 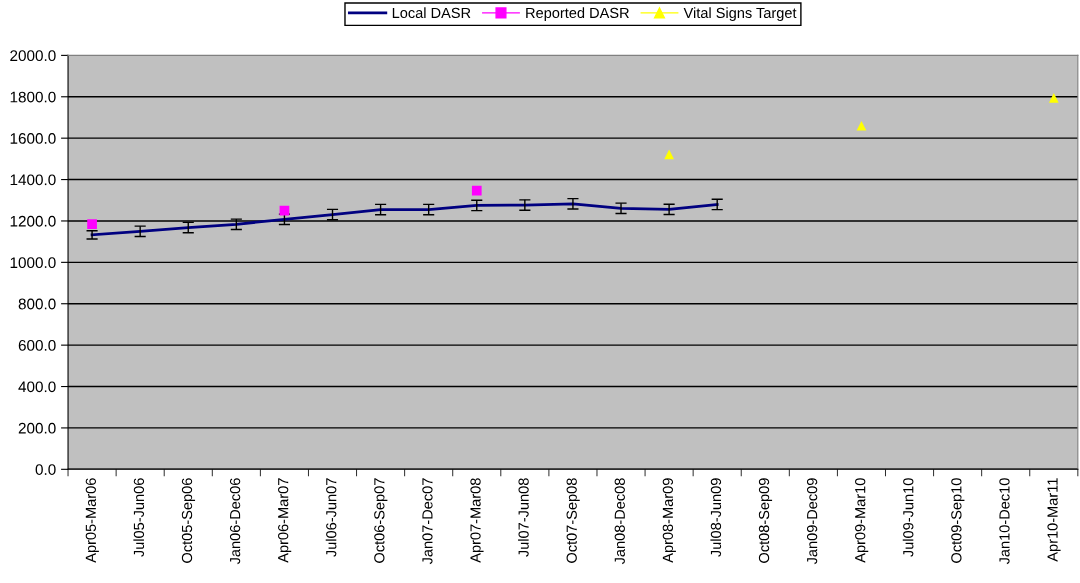 I want to click on x-tick-label: Apr09-Mar10, so click(x=862, y=520).